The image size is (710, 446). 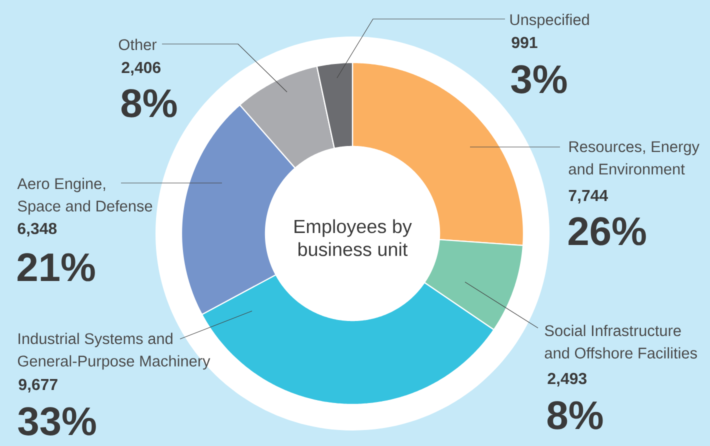 What do you see at coordinates (525, 42) in the screenshot?
I see `data-label: 991` at bounding box center [525, 42].